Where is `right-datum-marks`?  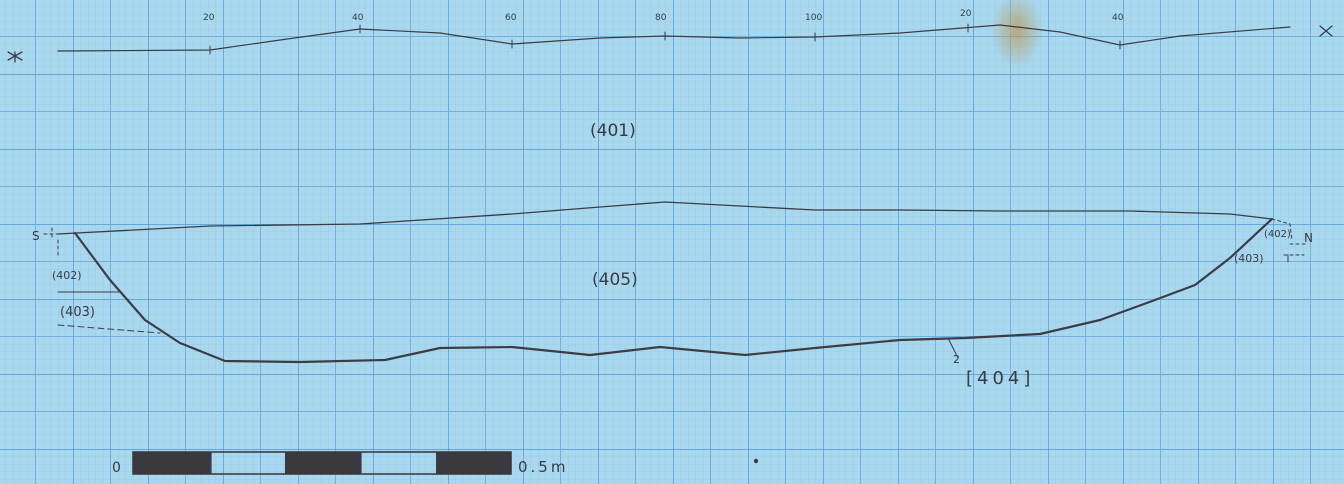
right-datum-marks is located at coordinates (1289, 240).